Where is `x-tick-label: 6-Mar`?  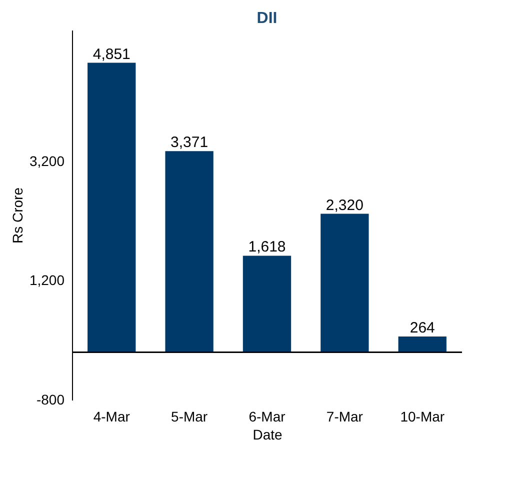
x-tick-label: 6-Mar is located at coordinates (267, 416).